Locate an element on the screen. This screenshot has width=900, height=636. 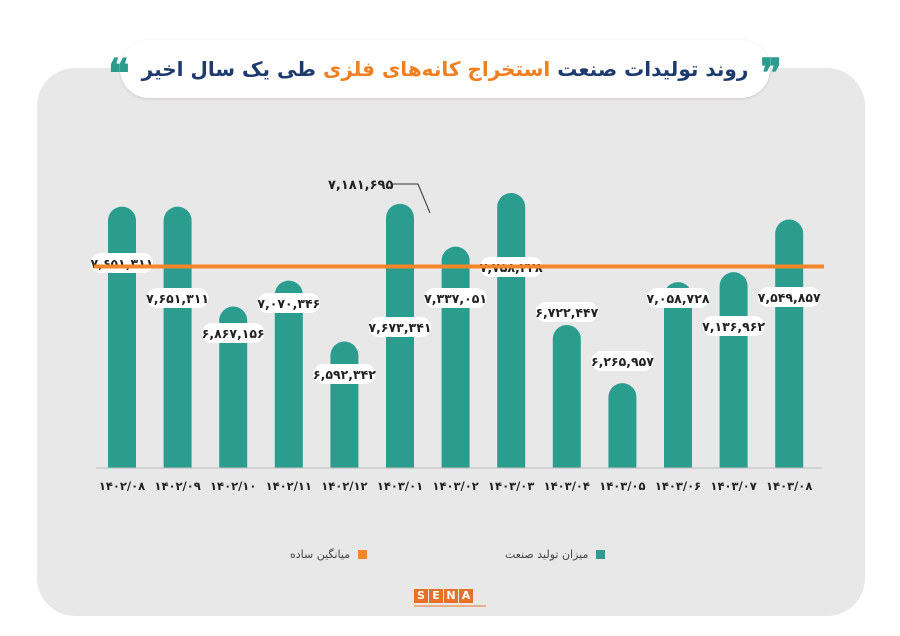
data-label: ۶,۸۶۷,۱۵۶ is located at coordinates (233, 333).